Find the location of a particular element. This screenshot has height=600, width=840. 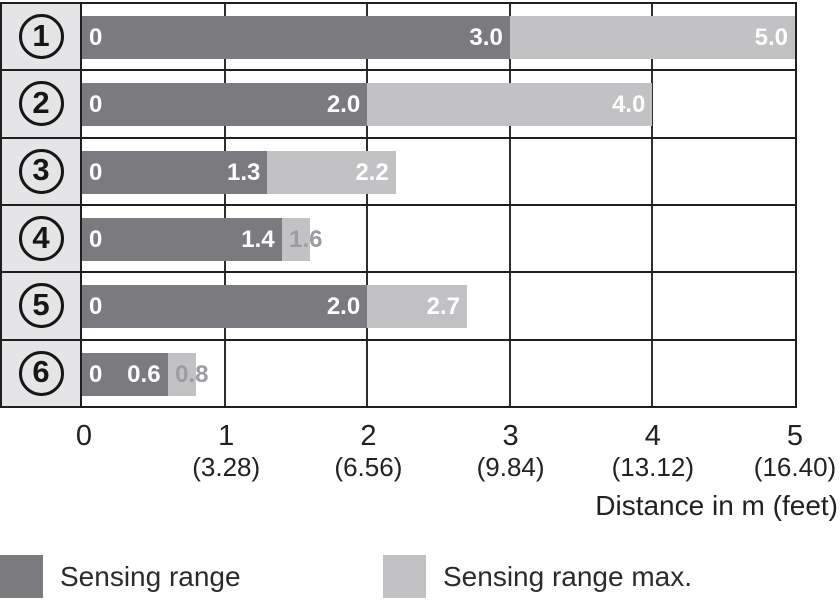

row-number-badge: 4 is located at coordinates (41, 239).